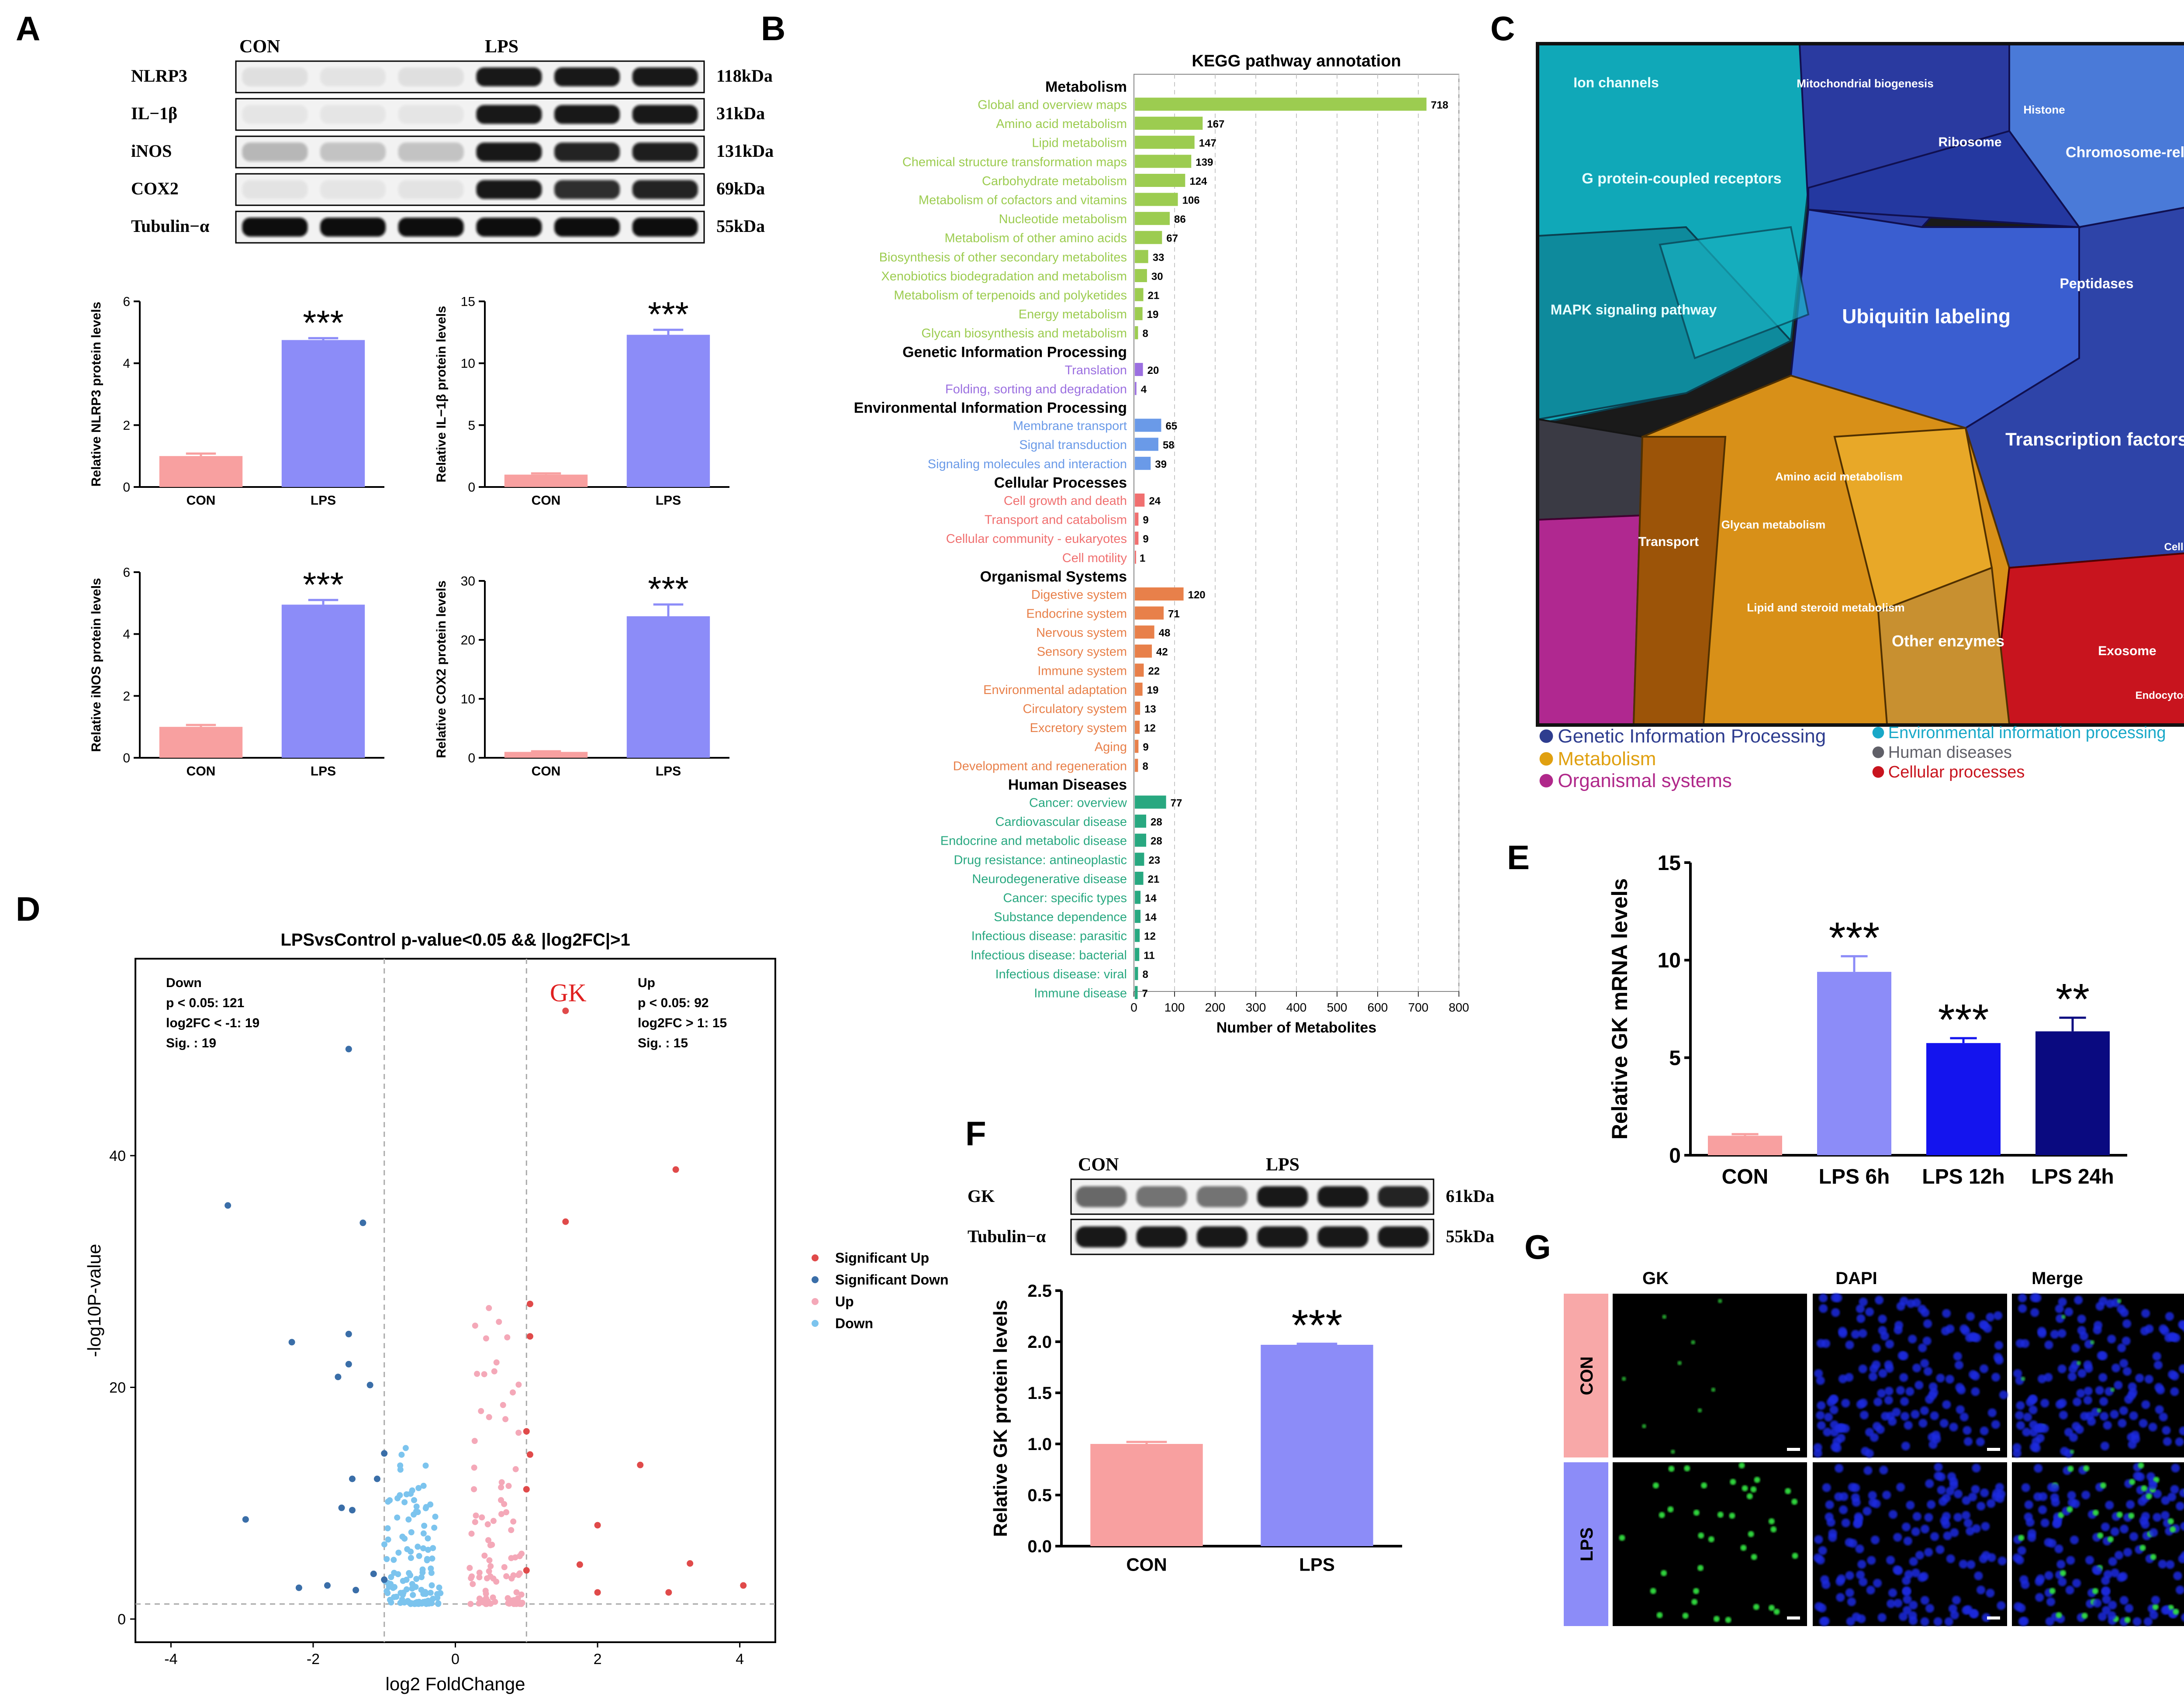 The image size is (2184, 1699). I want to click on down-summary-line: Sig. : 19, so click(191, 1043).